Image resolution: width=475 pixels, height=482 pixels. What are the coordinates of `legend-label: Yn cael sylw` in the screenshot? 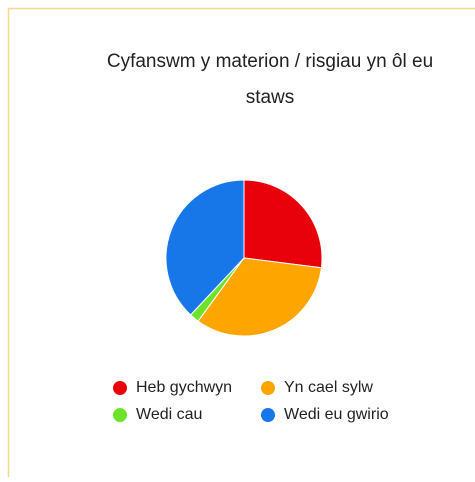 It's located at (328, 387).